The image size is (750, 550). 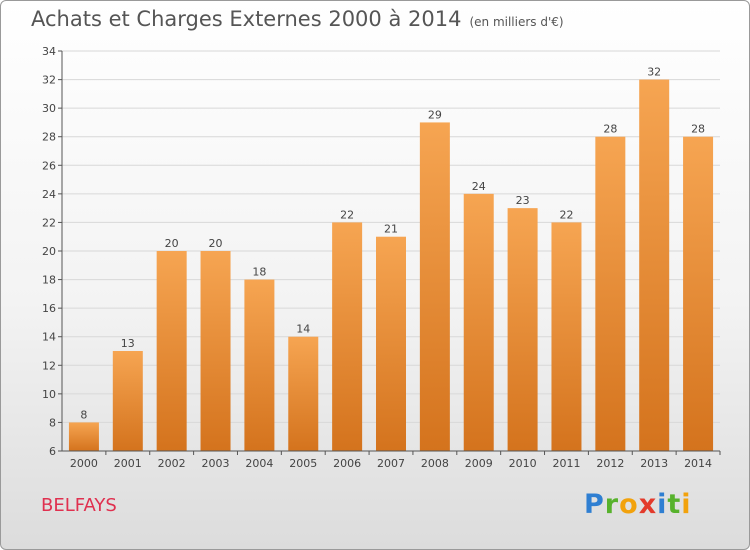 What do you see at coordinates (49, 137) in the screenshot?
I see `y-tick-label: 28` at bounding box center [49, 137].